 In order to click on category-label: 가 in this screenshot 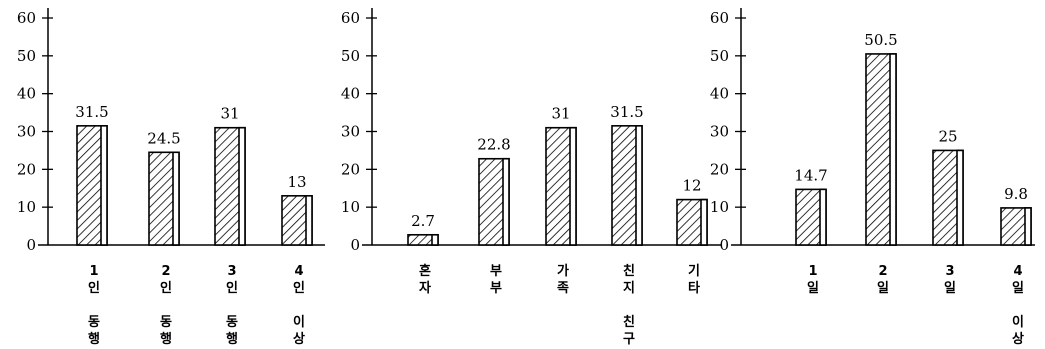, I will do `click(563, 271)`.